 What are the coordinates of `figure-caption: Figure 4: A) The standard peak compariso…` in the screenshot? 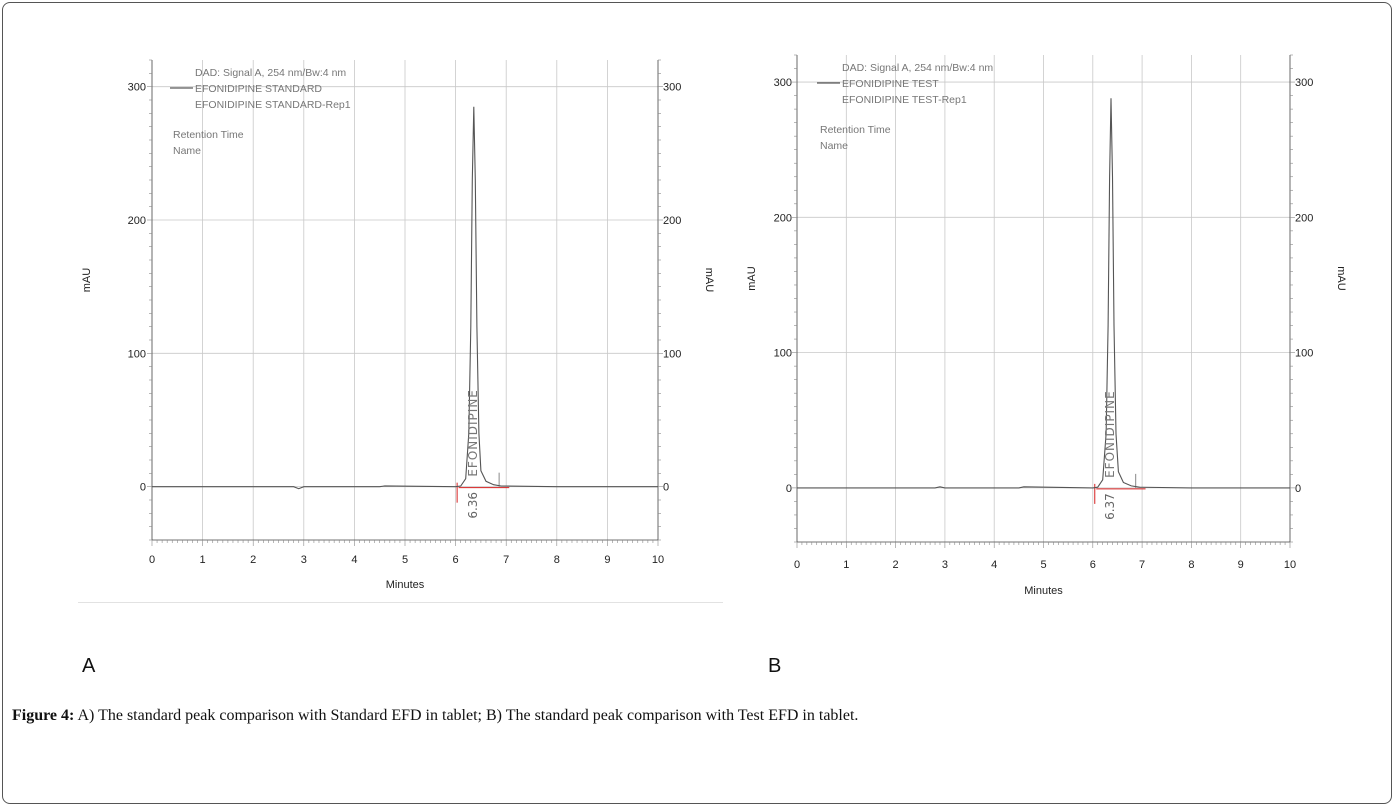 It's located at (435, 716).